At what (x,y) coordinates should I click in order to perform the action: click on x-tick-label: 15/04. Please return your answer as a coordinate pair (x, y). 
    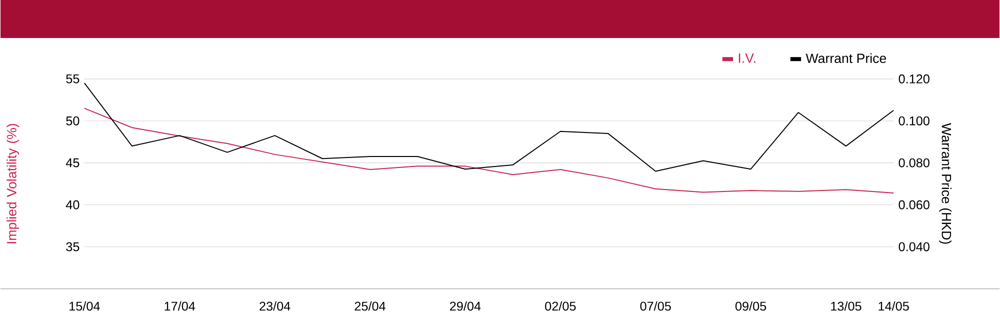
    Looking at the image, I should click on (85, 306).